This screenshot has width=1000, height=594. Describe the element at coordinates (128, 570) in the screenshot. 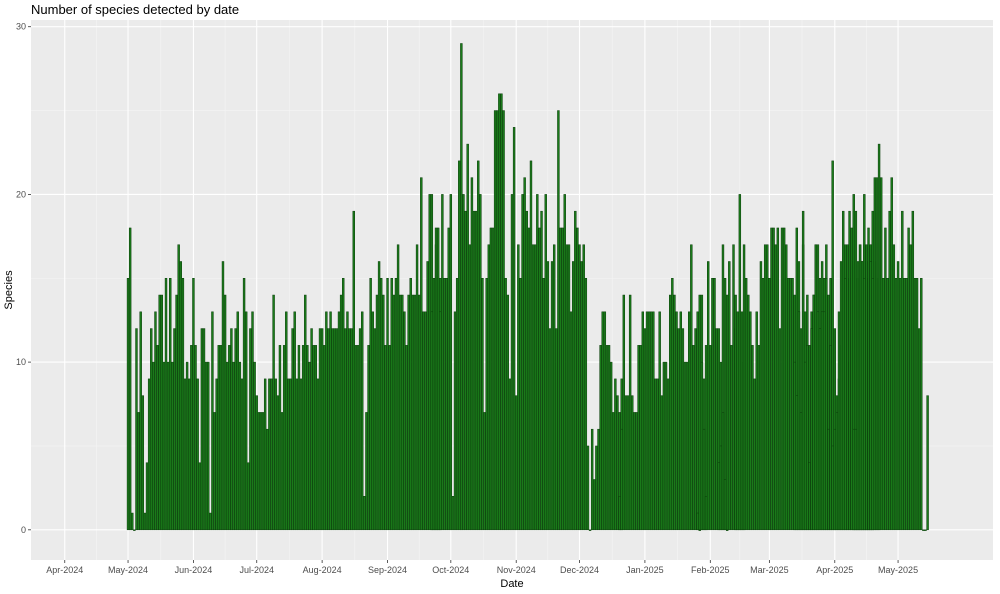

I see `x-tick-label: May-2024` at that location.